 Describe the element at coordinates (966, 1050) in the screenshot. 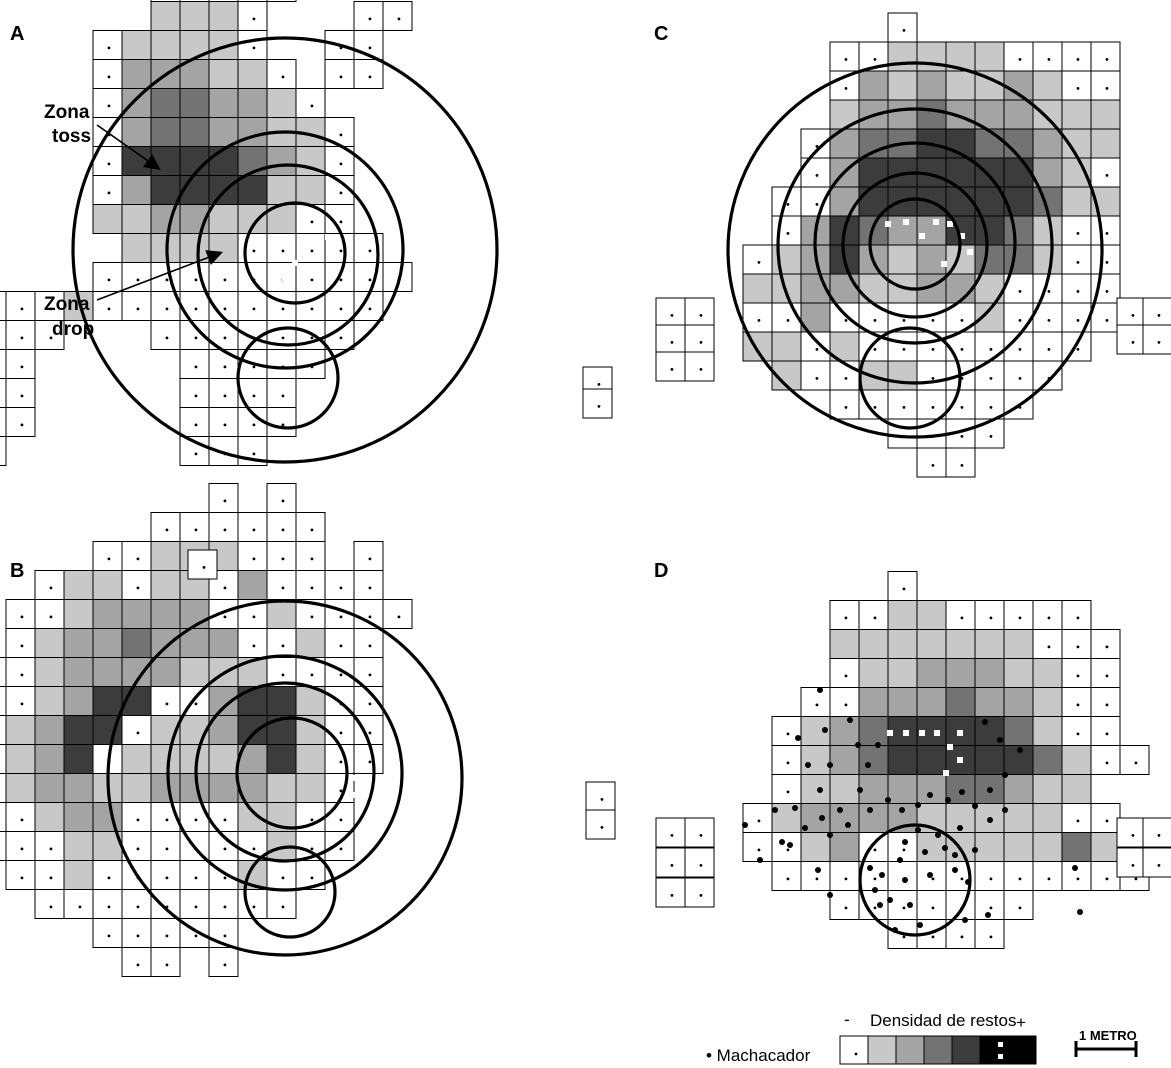

I see `legend-swatch` at that location.